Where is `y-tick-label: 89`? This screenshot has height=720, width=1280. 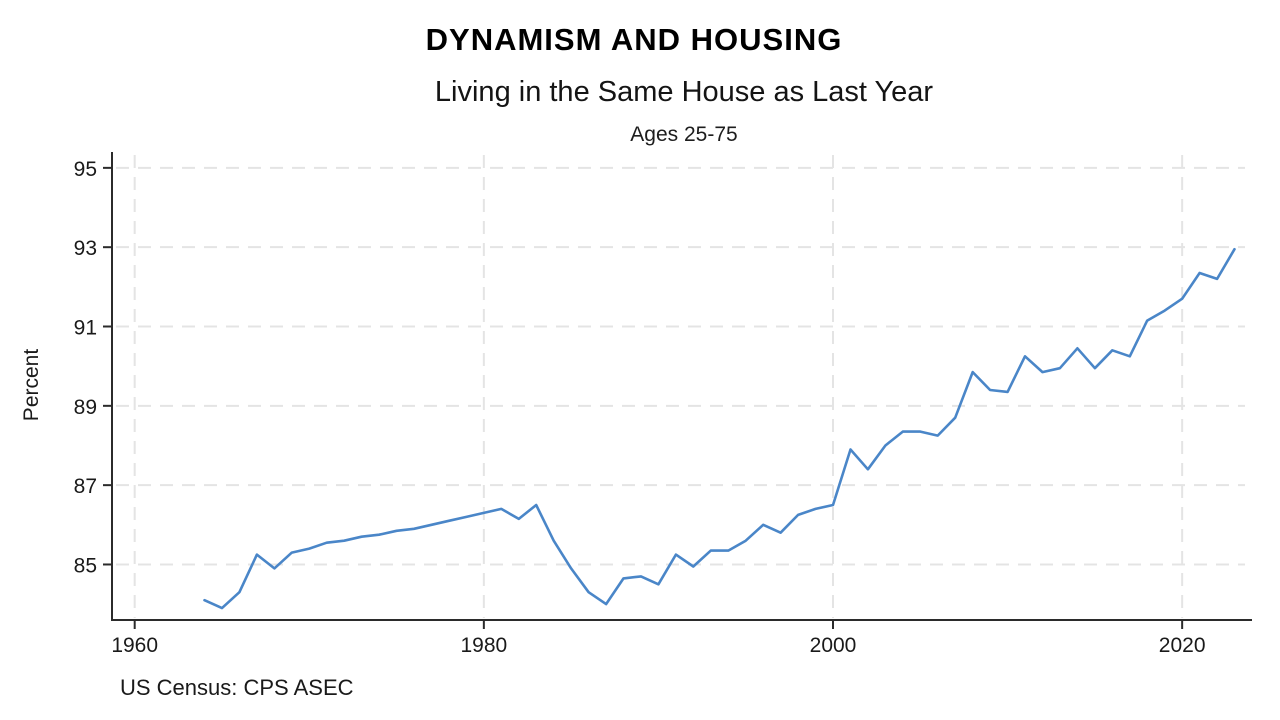
y-tick-label: 89 is located at coordinates (85, 407).